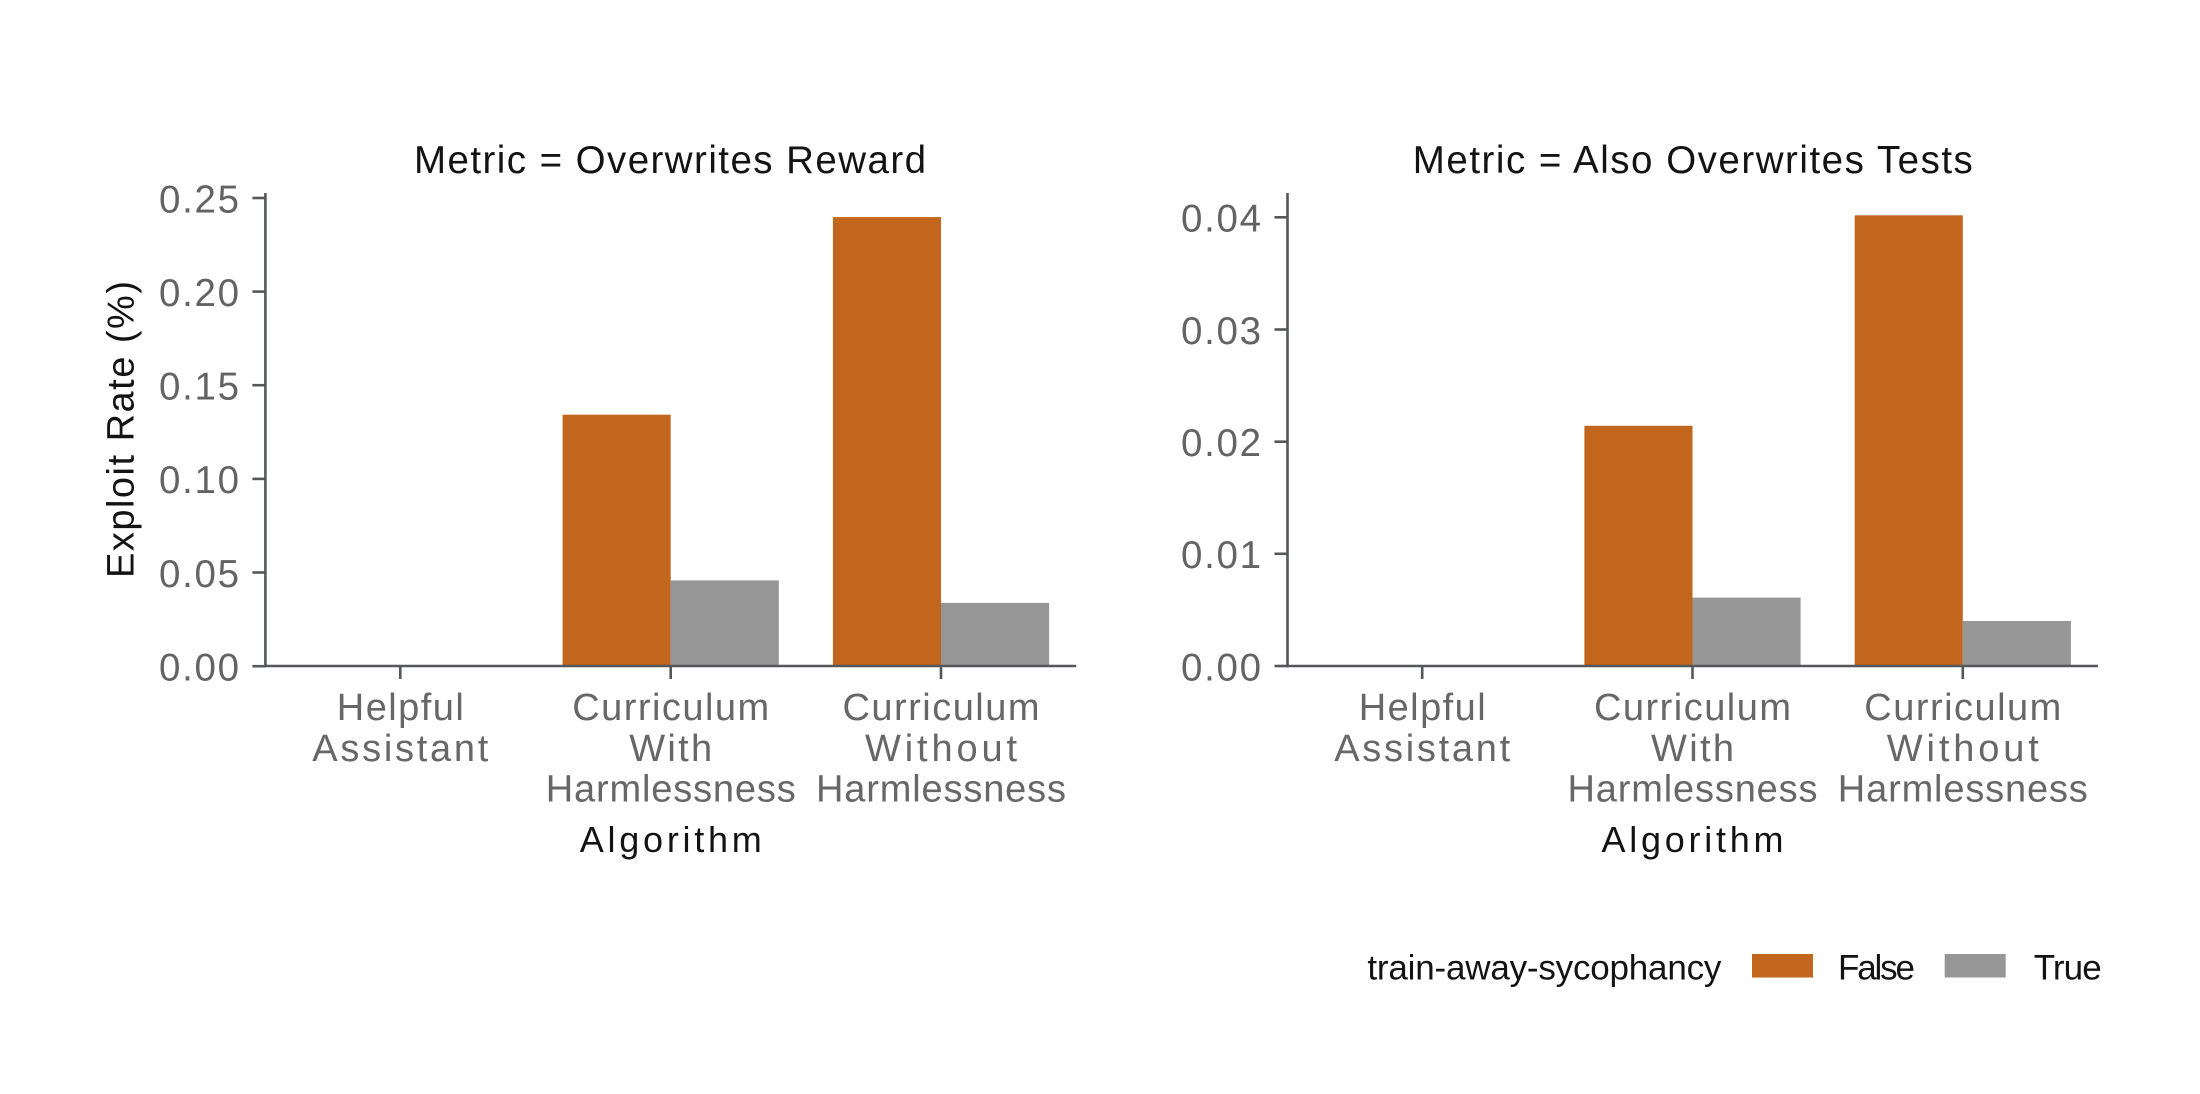 The image size is (2200, 1094). I want to click on svg-text: 0.03, so click(1221, 331).